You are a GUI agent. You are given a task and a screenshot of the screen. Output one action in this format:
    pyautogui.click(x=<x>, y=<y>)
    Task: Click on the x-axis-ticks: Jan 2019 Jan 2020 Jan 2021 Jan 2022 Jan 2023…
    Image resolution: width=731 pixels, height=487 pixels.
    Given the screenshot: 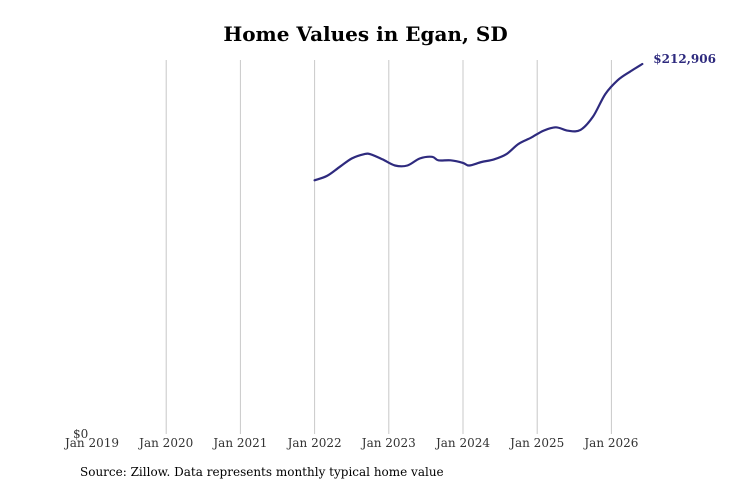 What is the action you would take?
    pyautogui.click(x=350, y=443)
    